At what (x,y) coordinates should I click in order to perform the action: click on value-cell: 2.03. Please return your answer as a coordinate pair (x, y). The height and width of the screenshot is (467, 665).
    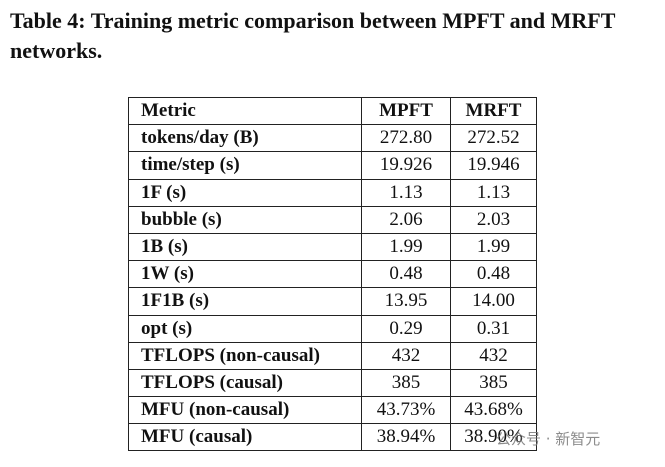
    Looking at the image, I should click on (493, 219).